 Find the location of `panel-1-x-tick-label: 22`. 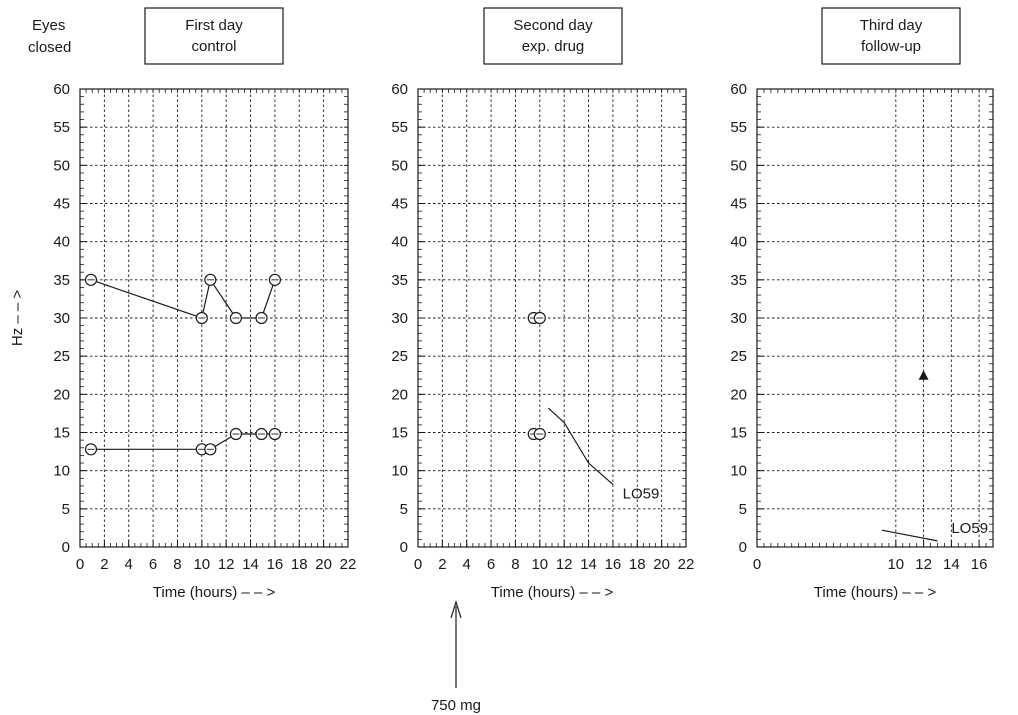

panel-1-x-tick-label: 22 is located at coordinates (348, 564).